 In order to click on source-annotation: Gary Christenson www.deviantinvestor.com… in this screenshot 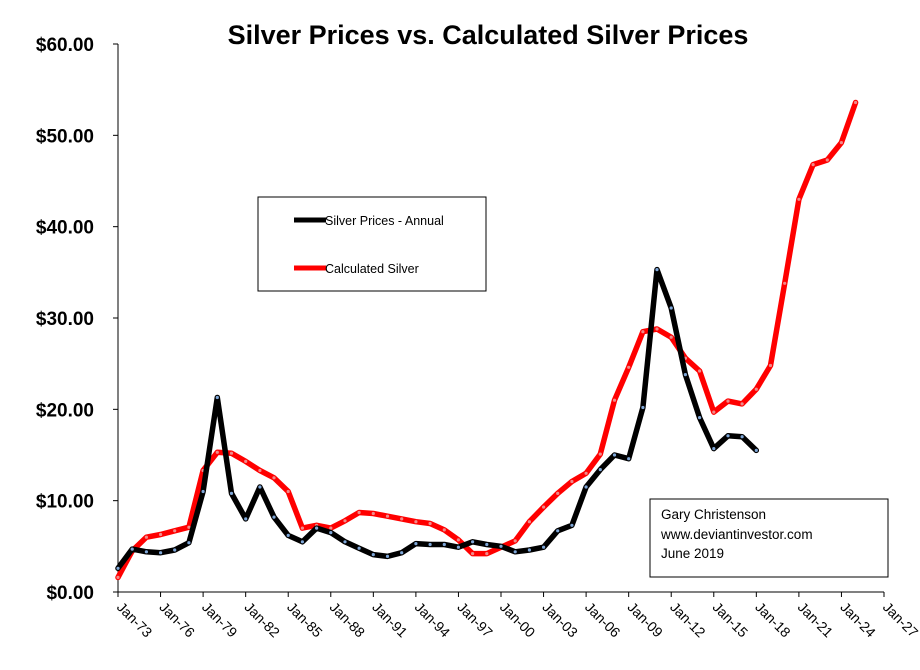, I will do `click(769, 538)`.